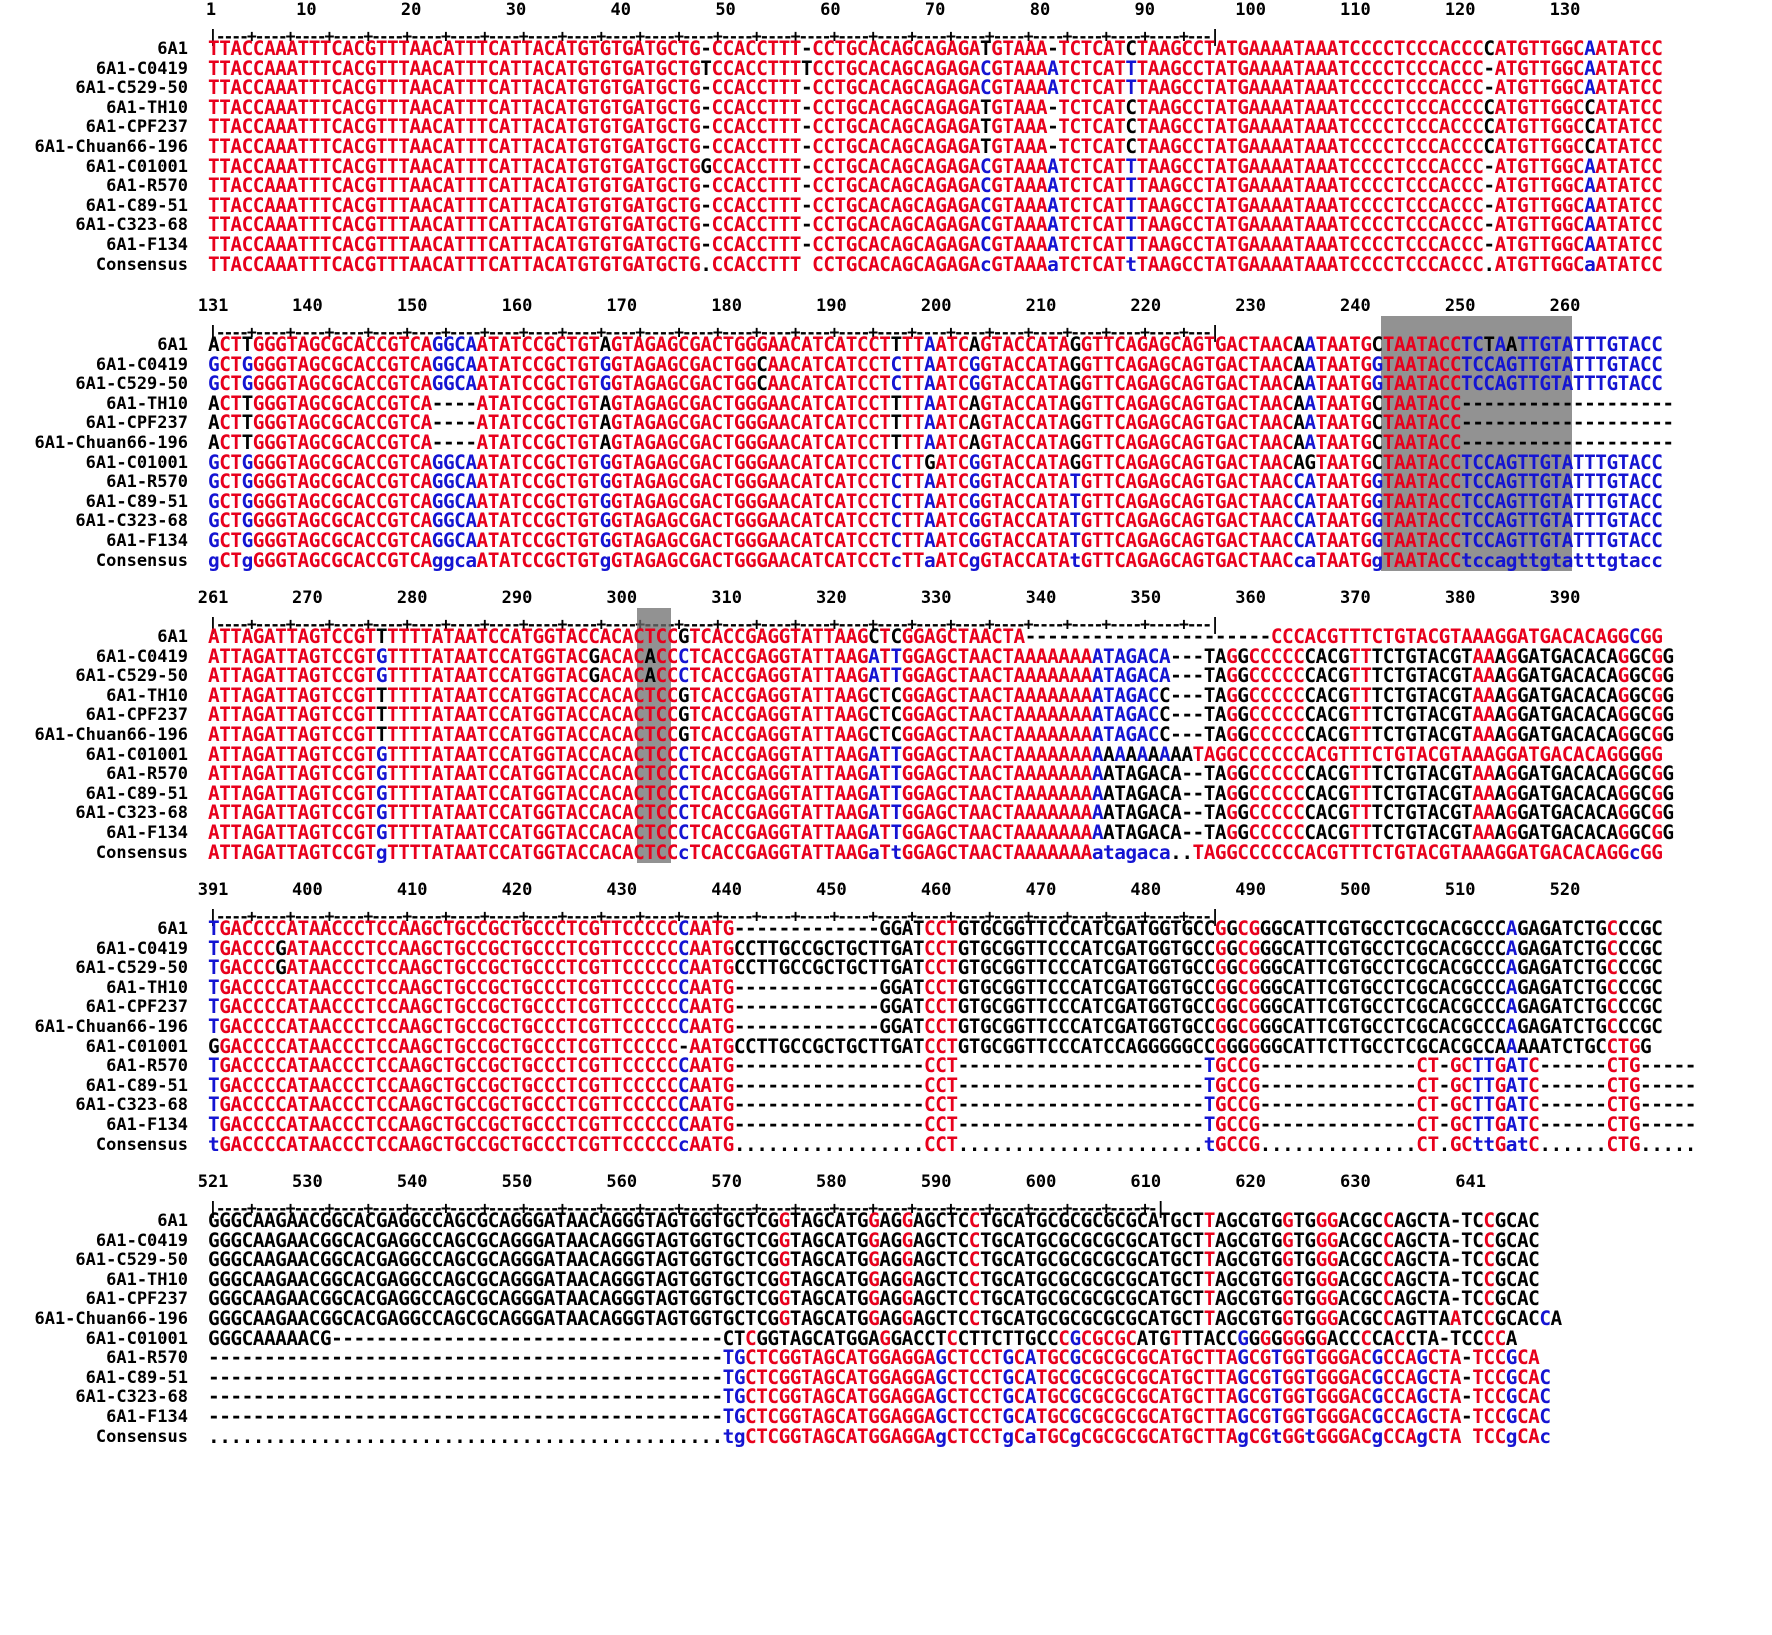 The image size is (1772, 1635). Describe the element at coordinates (111, 735) in the screenshot. I see `sequence-label: 6A1-Chuan66-196` at that location.